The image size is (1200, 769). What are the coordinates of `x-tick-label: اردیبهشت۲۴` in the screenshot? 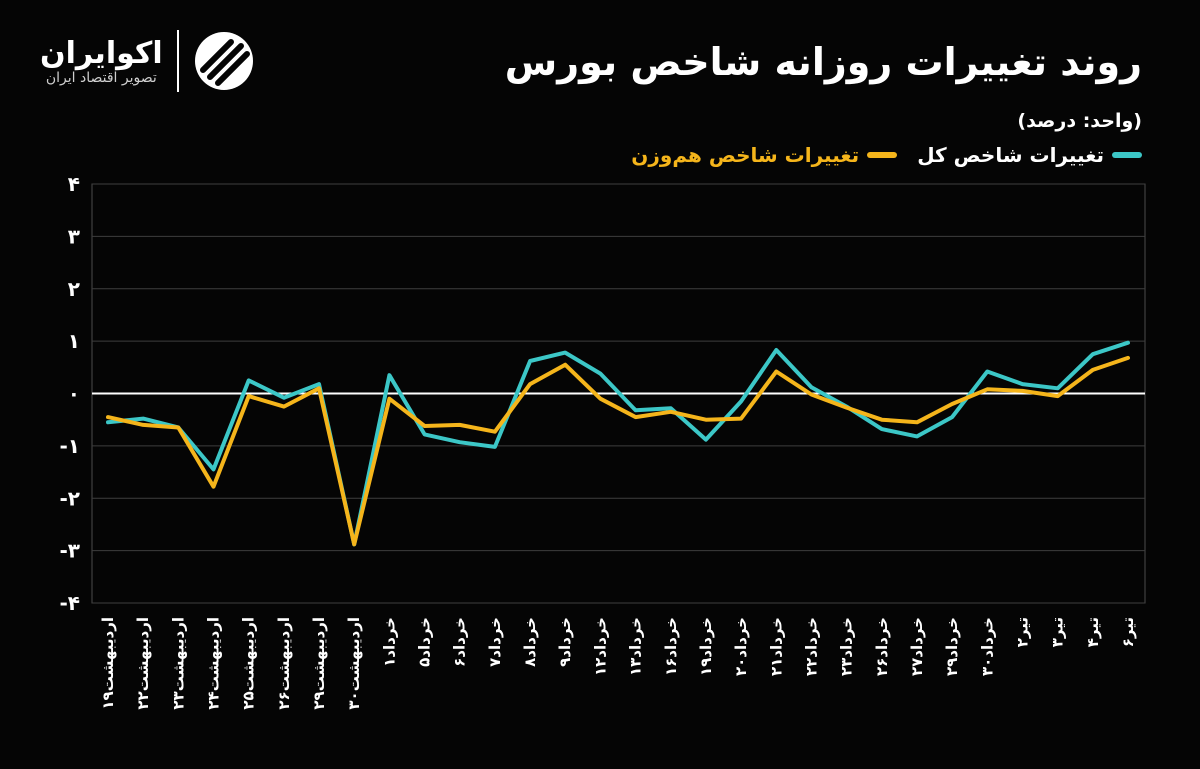 It's located at (214, 663).